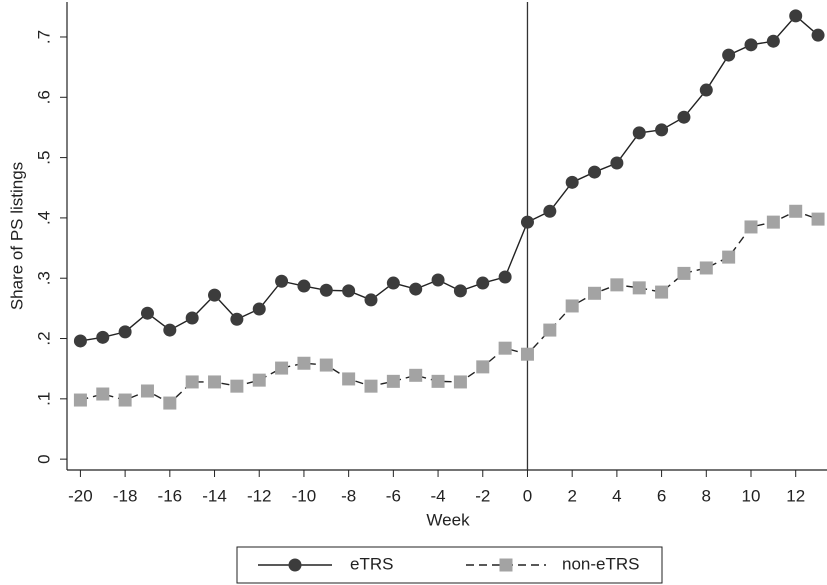 Image resolution: width=827 pixels, height=585 pixels. I want to click on x-tick-label: -10, so click(304, 495).